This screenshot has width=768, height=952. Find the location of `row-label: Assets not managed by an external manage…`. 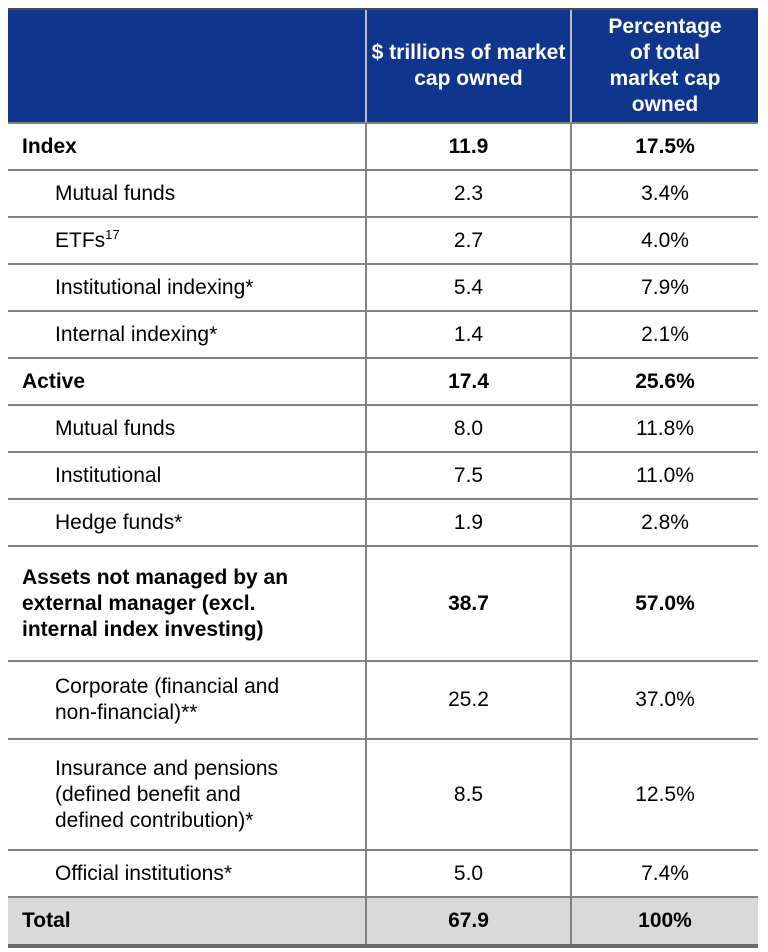

row-label: Assets not managed by an external manage… is located at coordinates (155, 603).